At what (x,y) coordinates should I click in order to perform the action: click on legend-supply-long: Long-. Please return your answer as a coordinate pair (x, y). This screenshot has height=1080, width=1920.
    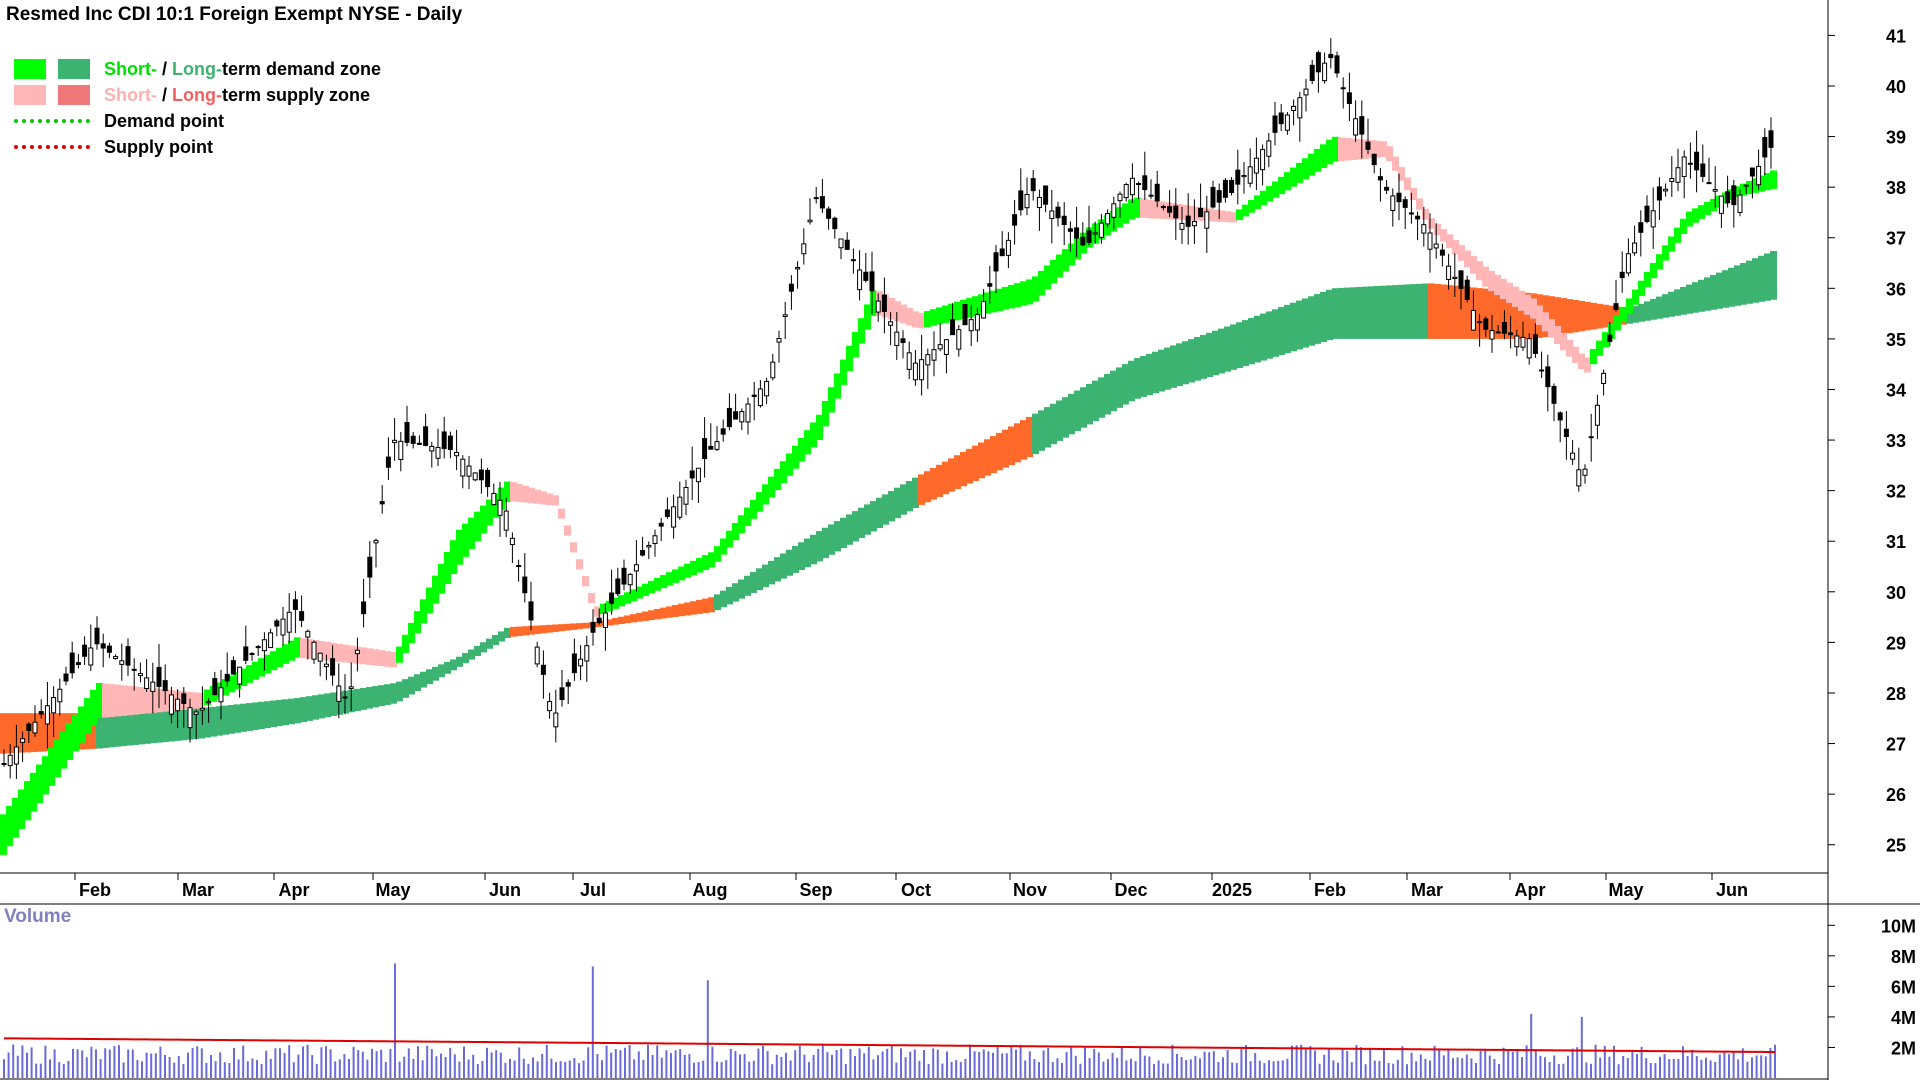
    Looking at the image, I should click on (197, 94).